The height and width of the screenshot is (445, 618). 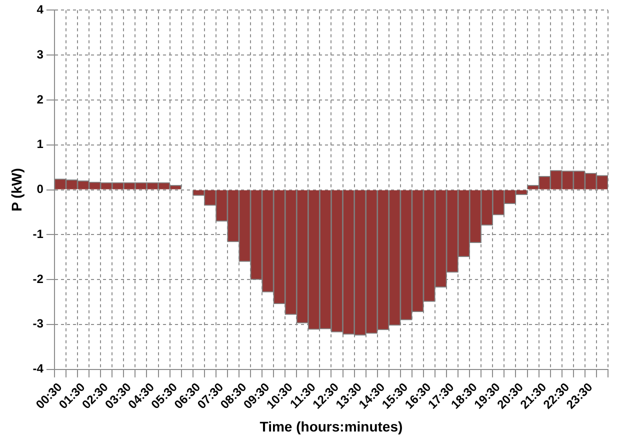 What do you see at coordinates (38, 323) in the screenshot?
I see `y-tick-label: -3` at bounding box center [38, 323].